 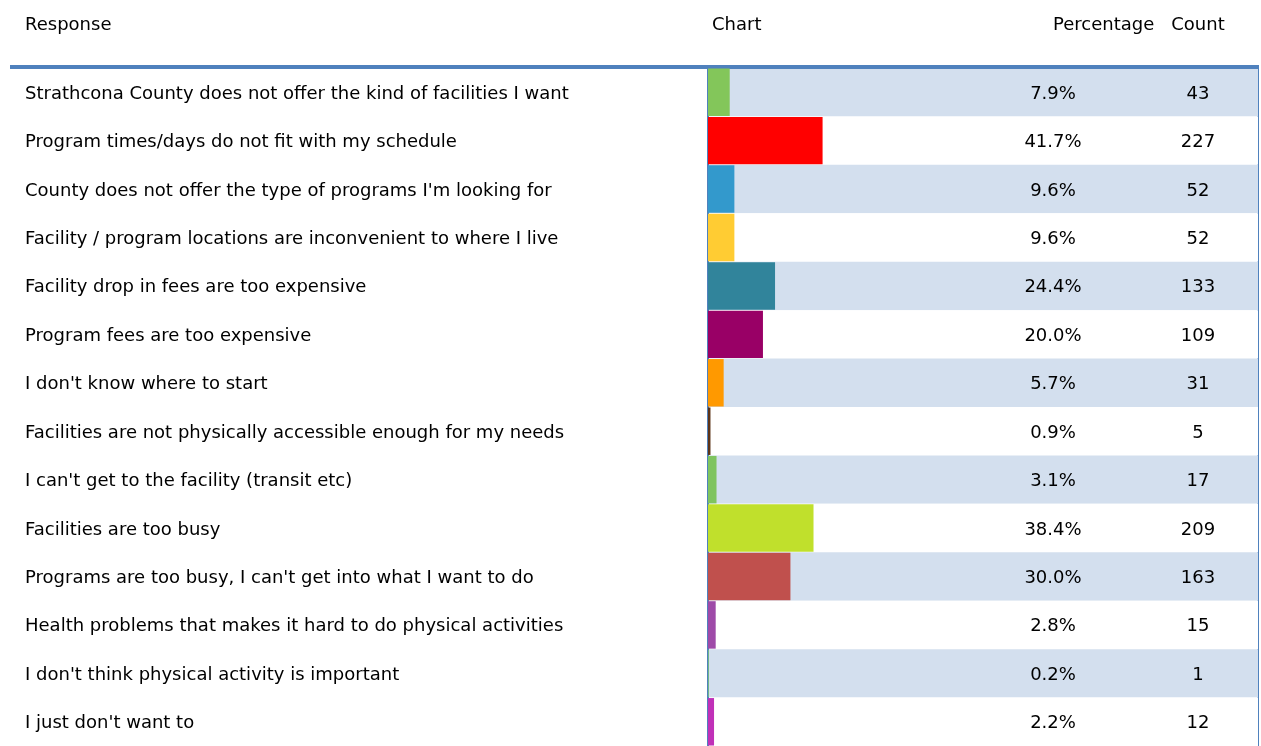 What do you see at coordinates (1198, 625) in the screenshot?
I see `text: 15` at bounding box center [1198, 625].